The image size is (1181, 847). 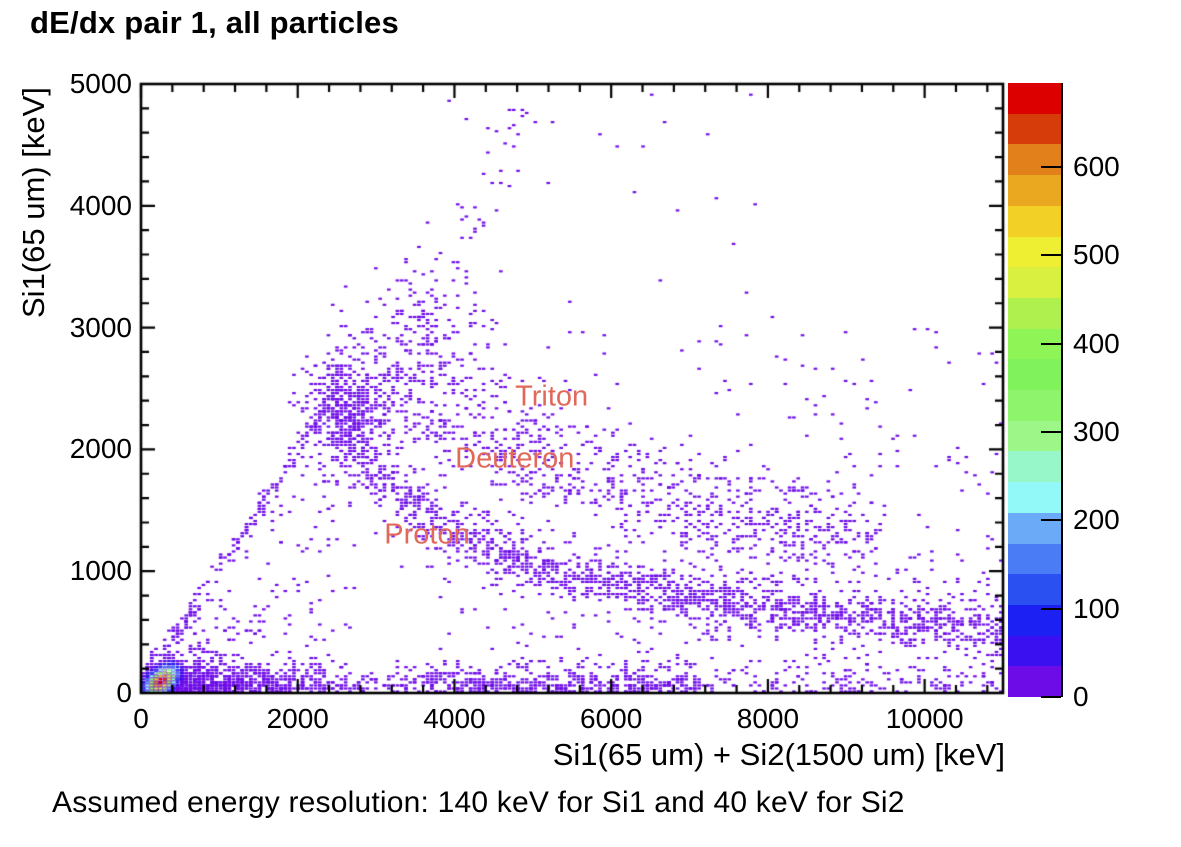 I want to click on z-tick-label: 300, so click(x=1096, y=431).